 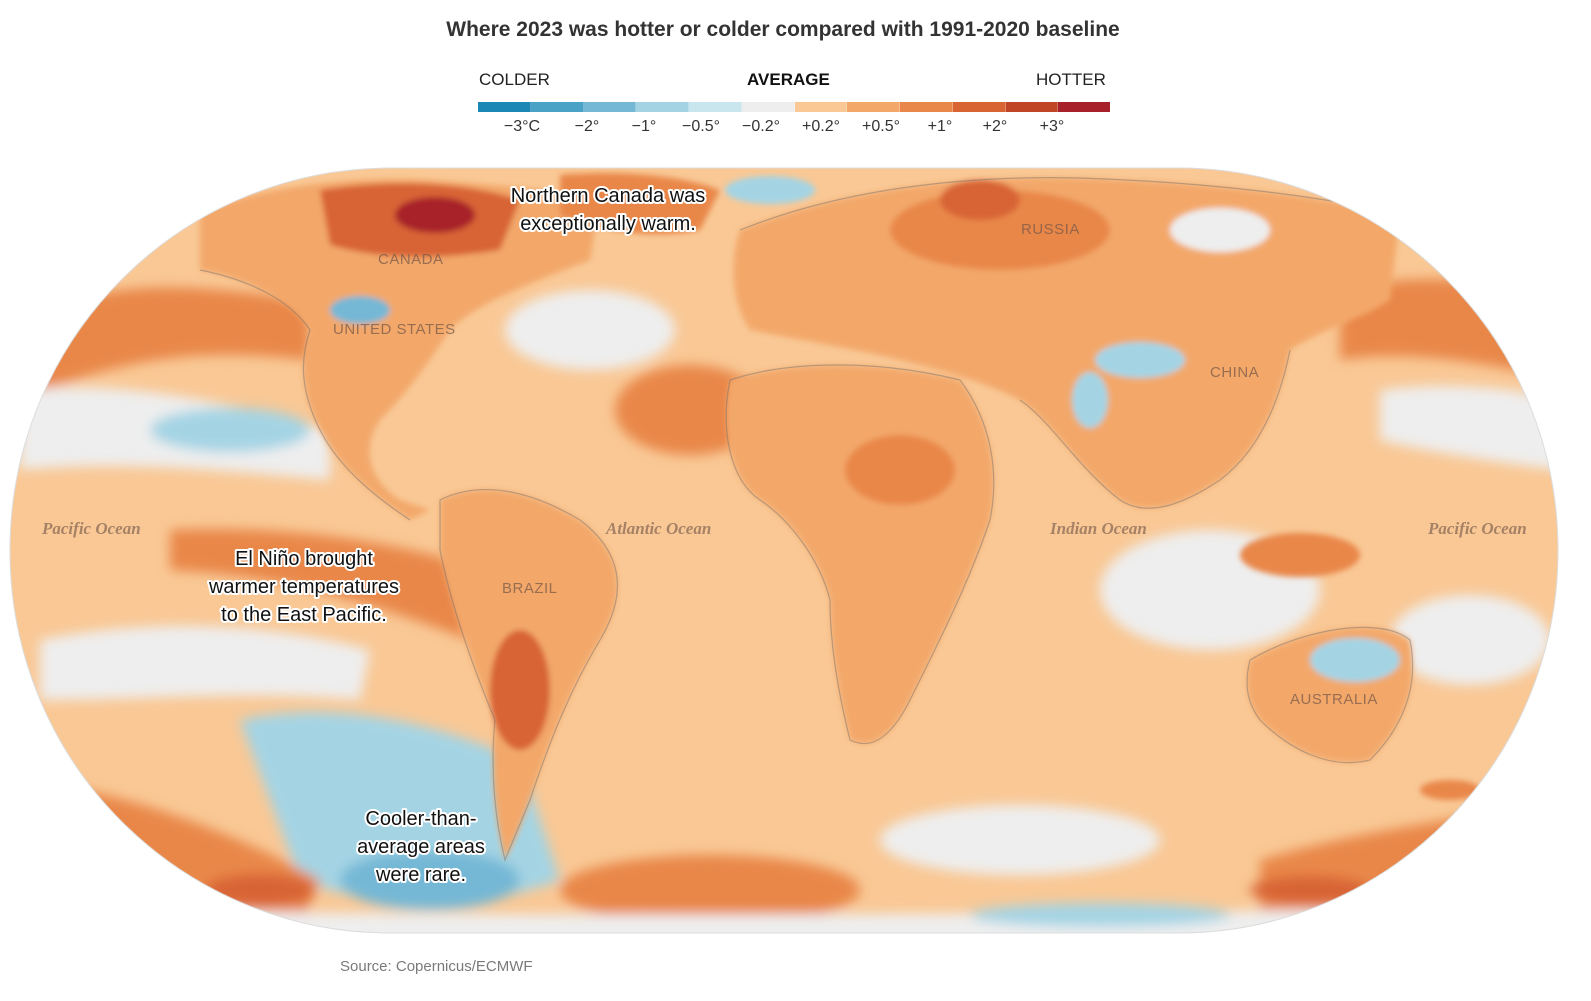 What do you see at coordinates (821, 126) in the screenshot?
I see `legend-tick: +0.2°` at bounding box center [821, 126].